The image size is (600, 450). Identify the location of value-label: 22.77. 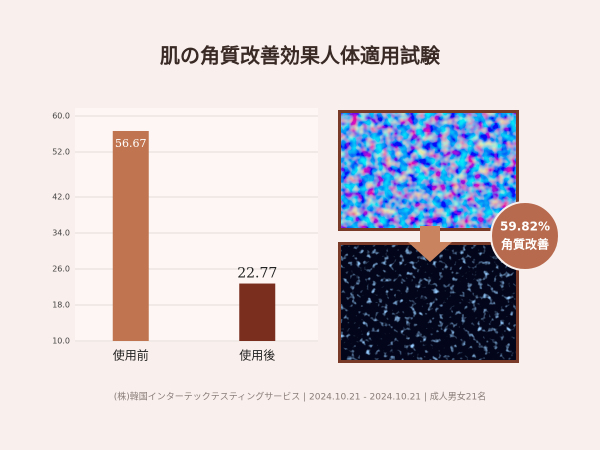
(257, 274).